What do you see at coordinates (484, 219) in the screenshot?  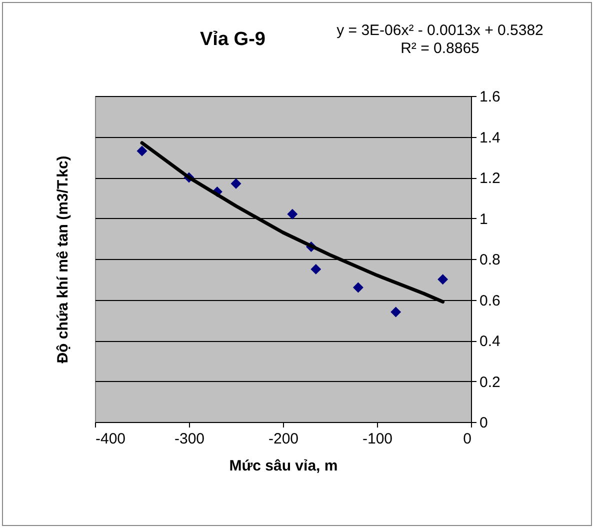 I see `y-tick-label: 1` at bounding box center [484, 219].